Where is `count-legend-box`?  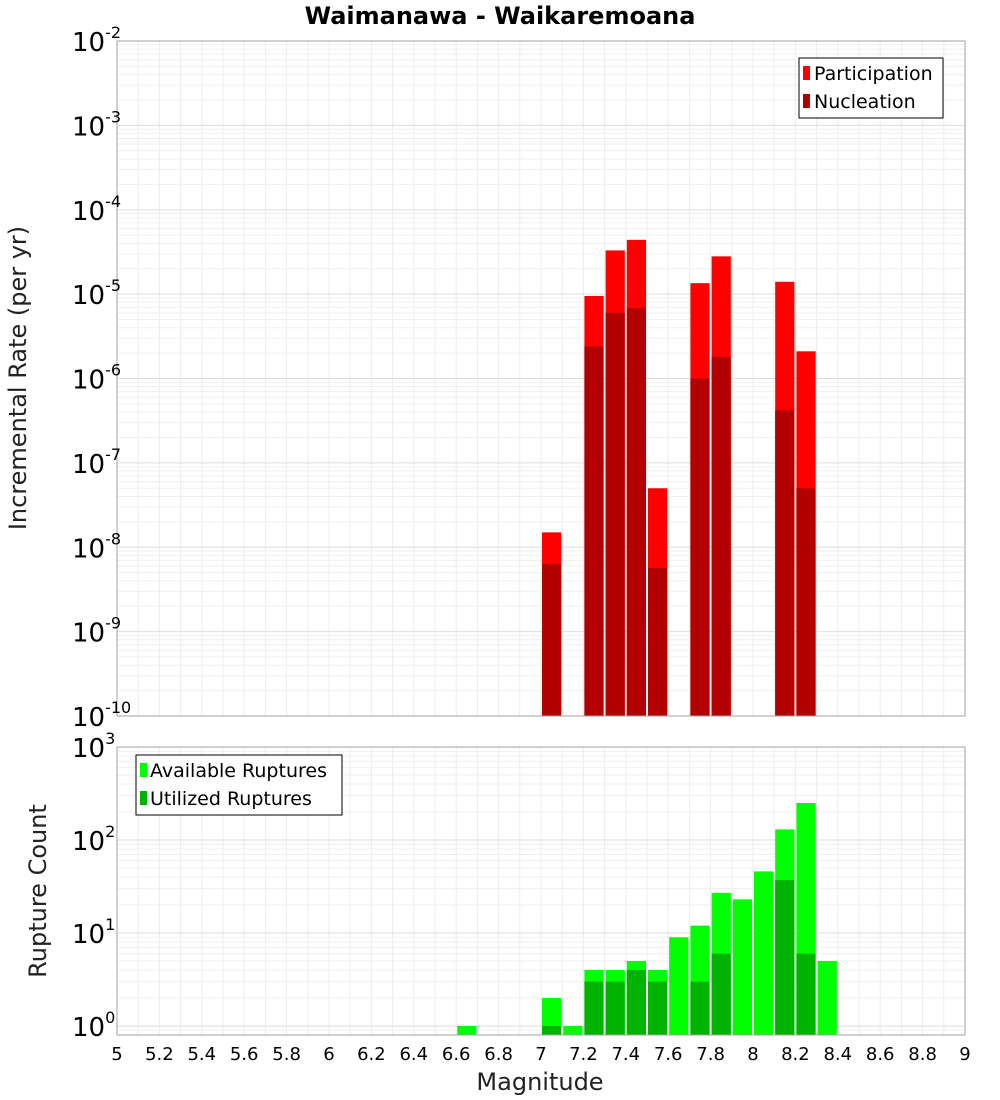 count-legend-box is located at coordinates (239, 785).